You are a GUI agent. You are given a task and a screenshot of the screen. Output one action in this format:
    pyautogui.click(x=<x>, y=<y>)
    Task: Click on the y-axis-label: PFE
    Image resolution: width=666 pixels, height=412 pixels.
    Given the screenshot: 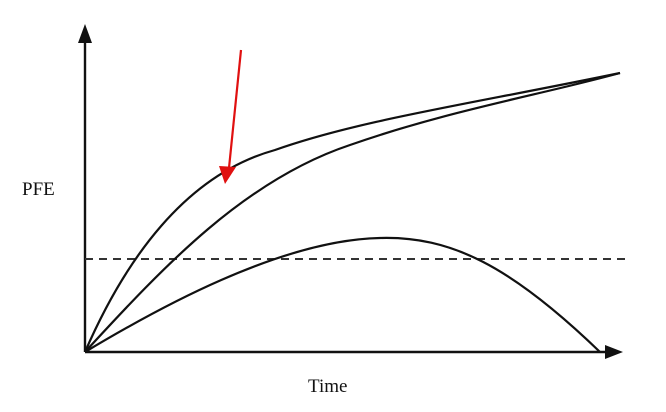 What is the action you would take?
    pyautogui.click(x=38, y=189)
    